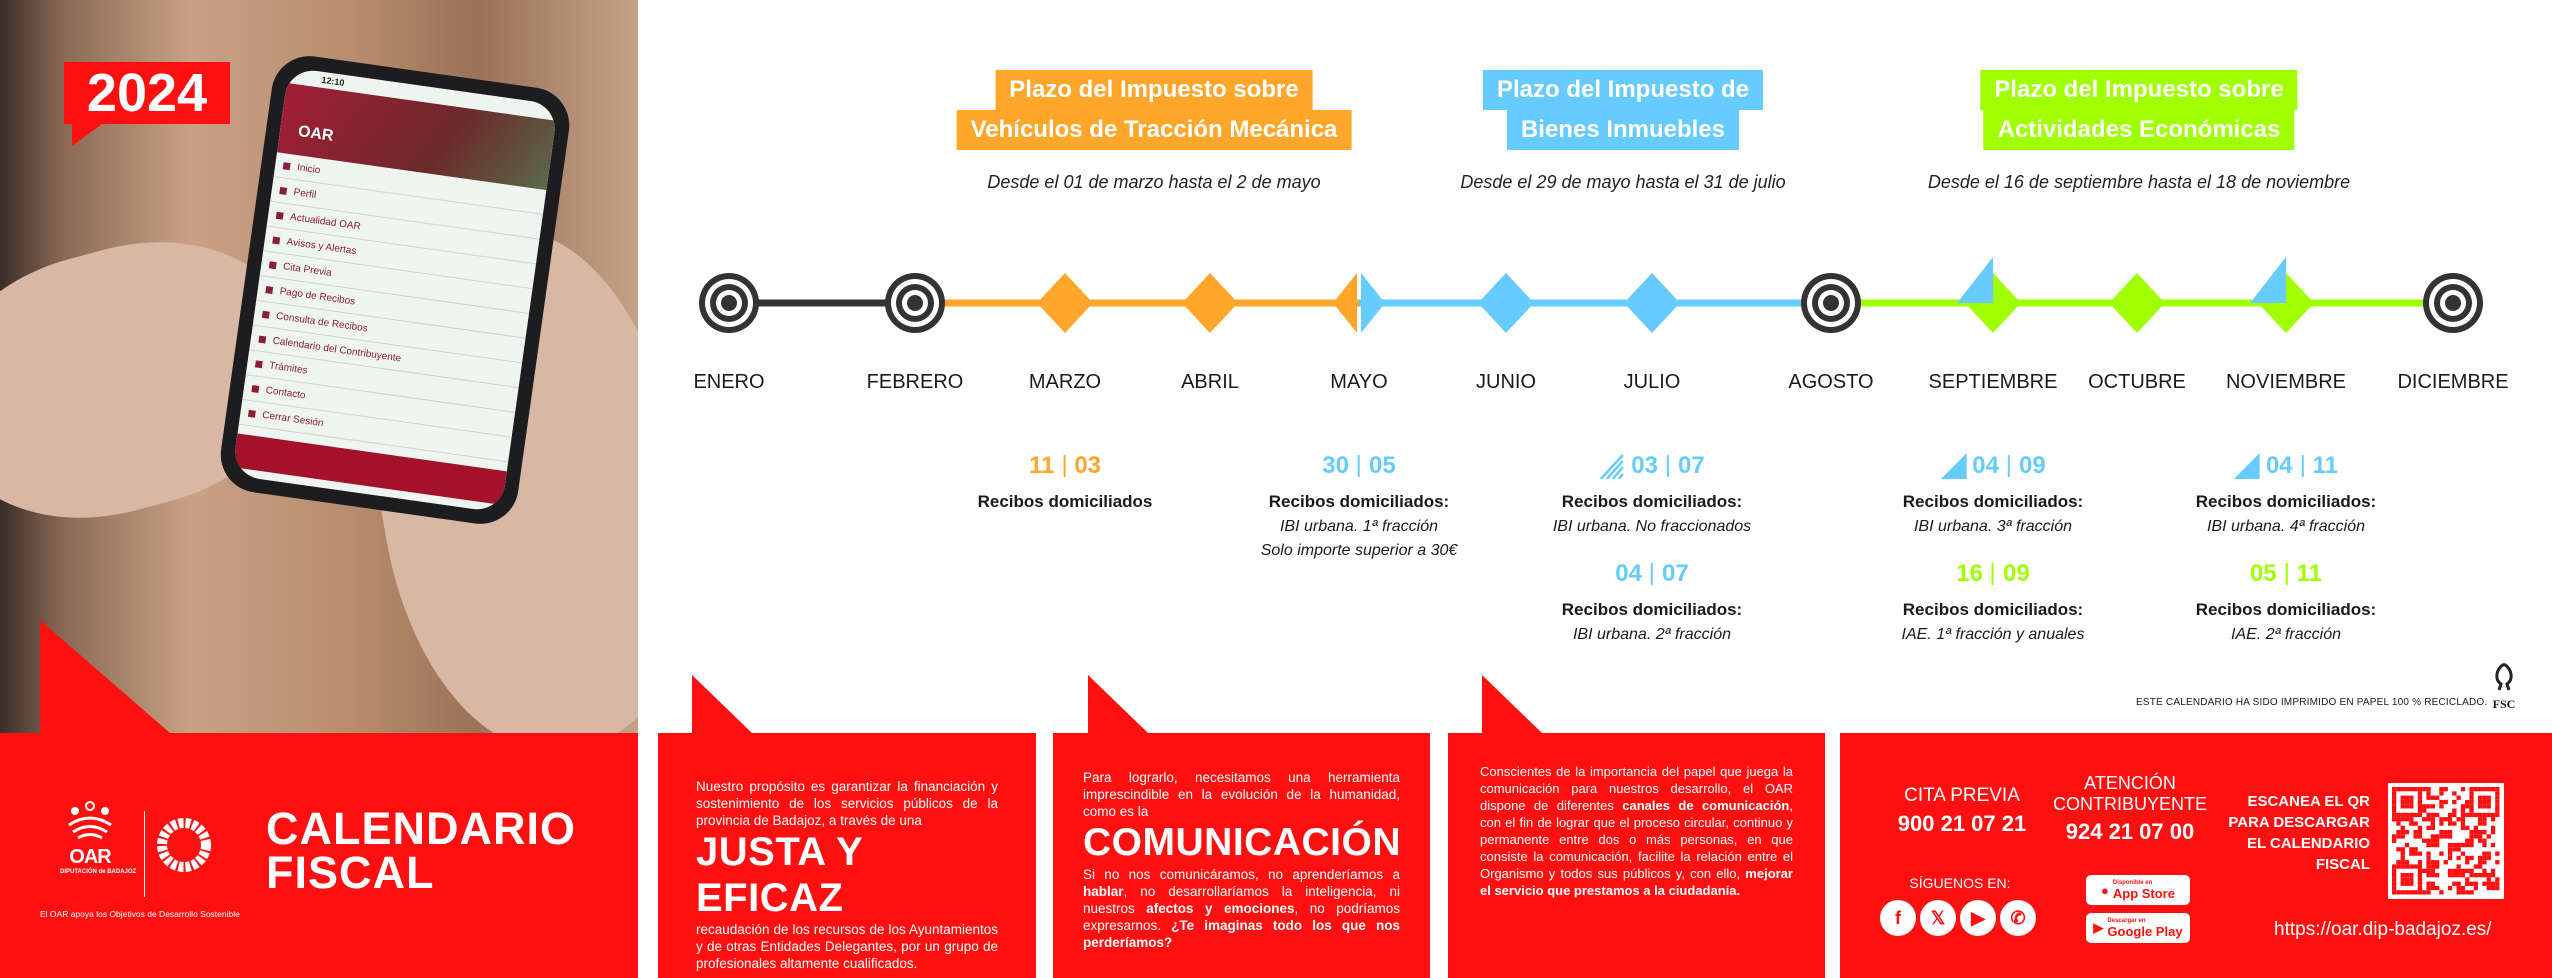 The width and height of the screenshot is (2552, 978). What do you see at coordinates (1962, 823) in the screenshot?
I see `cita-phone: 900 21 07 21` at bounding box center [1962, 823].